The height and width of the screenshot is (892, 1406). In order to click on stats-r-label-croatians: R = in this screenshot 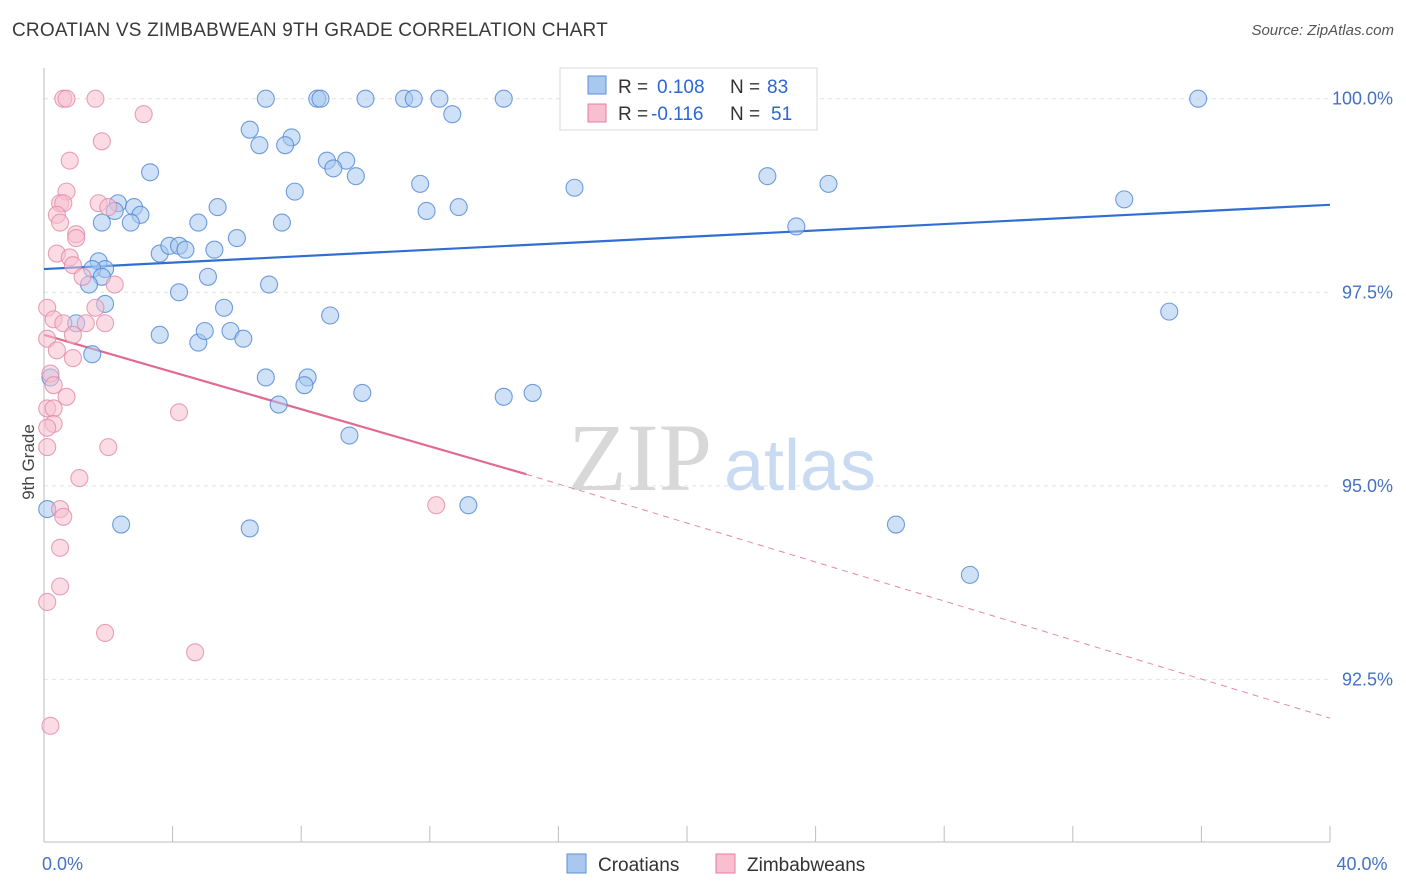, I will do `click(633, 87)`.